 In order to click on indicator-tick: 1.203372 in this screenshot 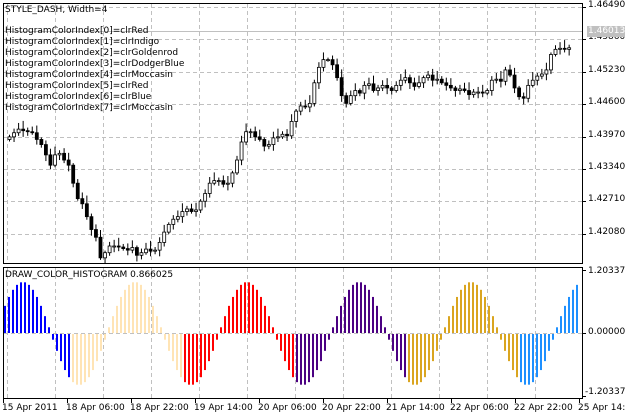, I will do `click(606, 271)`.